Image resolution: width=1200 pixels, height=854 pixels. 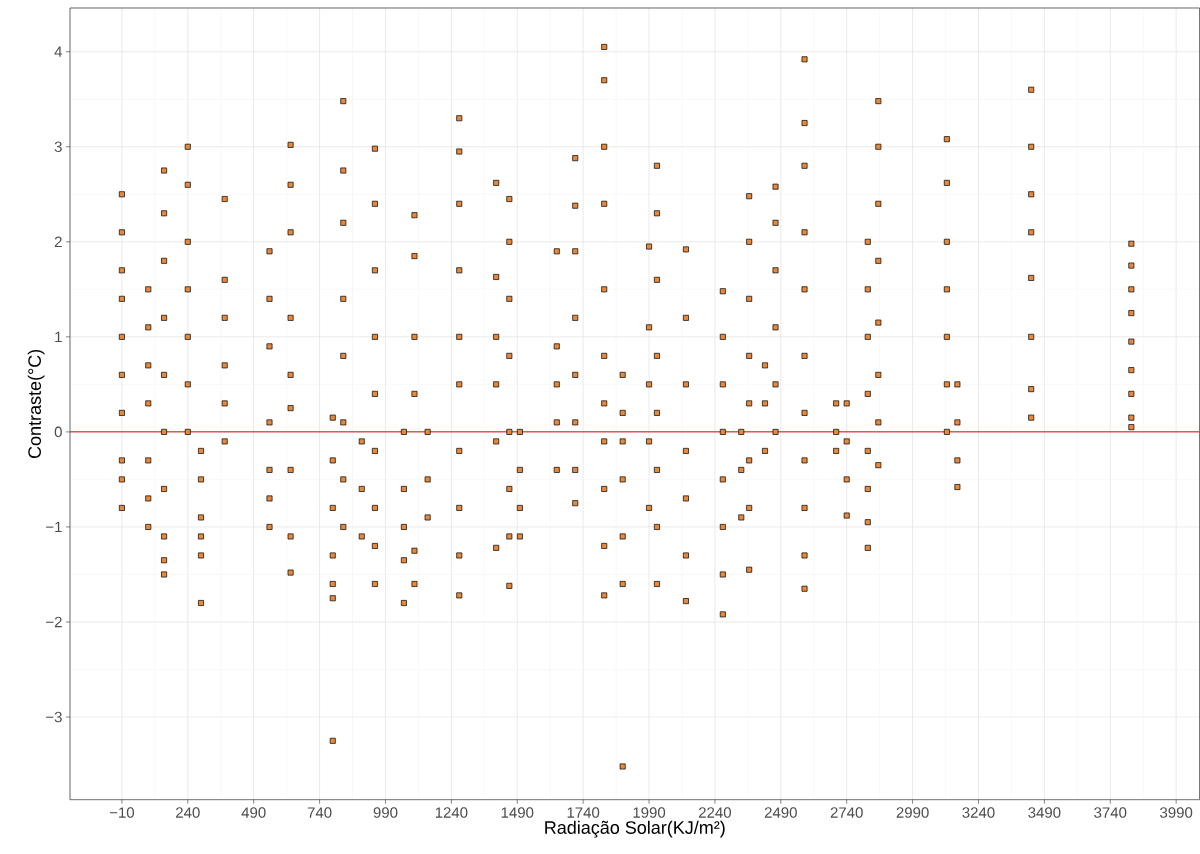 What do you see at coordinates (188, 812) in the screenshot?
I see `x-tick-label: 240` at bounding box center [188, 812].